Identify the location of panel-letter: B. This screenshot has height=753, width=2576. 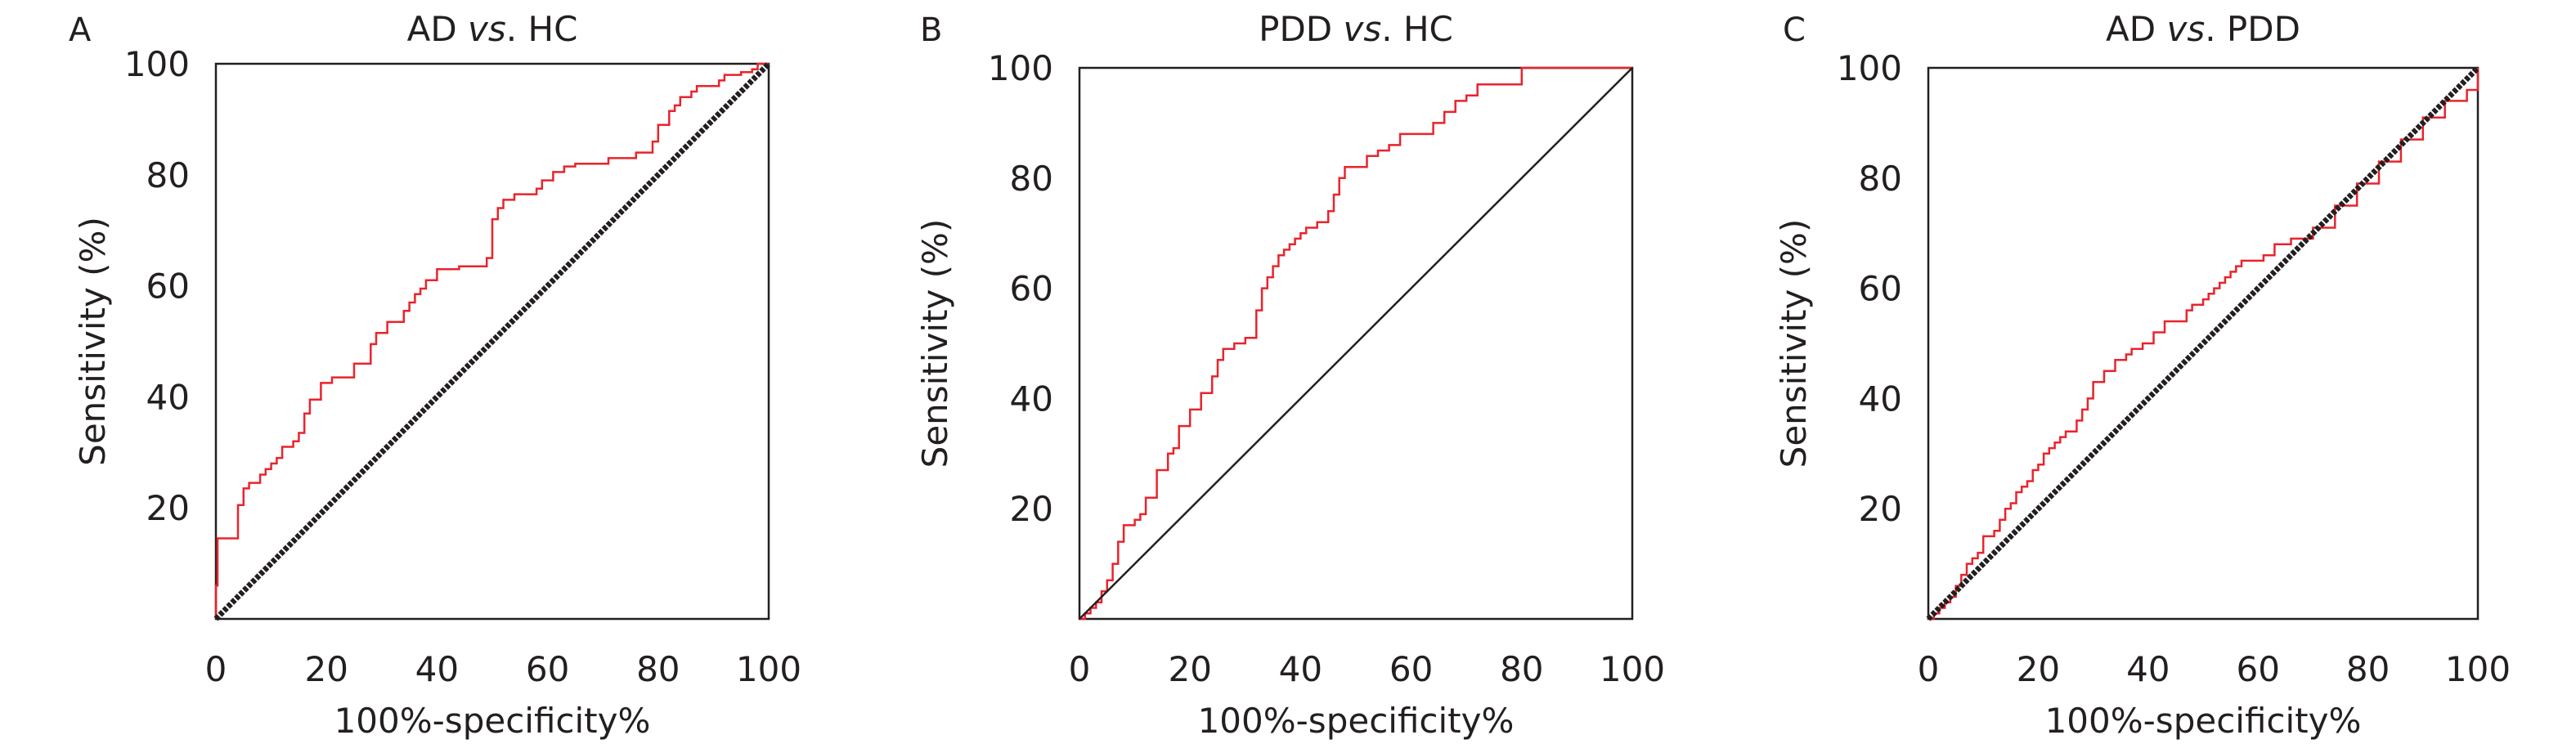
(931, 30).